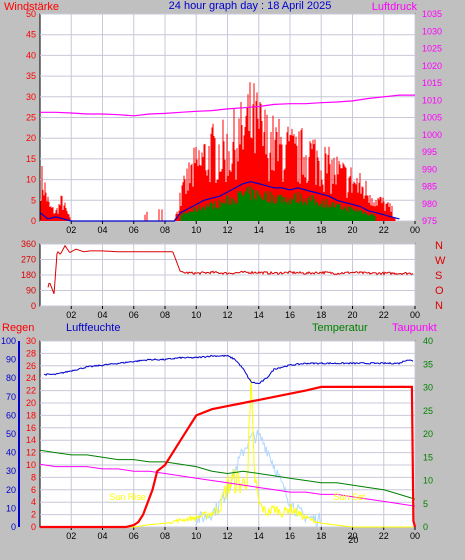 The width and height of the screenshot is (465, 560). I want to click on sunset-time-label: 20, so click(353, 540).